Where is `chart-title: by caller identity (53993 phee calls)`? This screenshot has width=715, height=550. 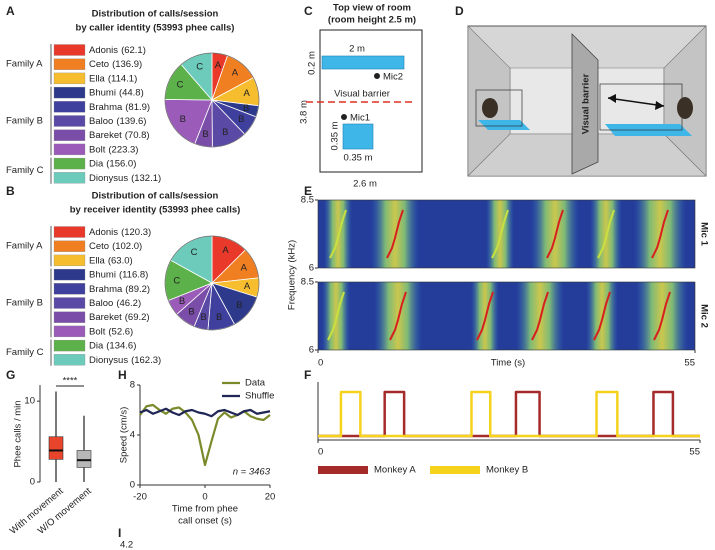 chart-title: by caller identity (53993 phee calls) is located at coordinates (155, 28).